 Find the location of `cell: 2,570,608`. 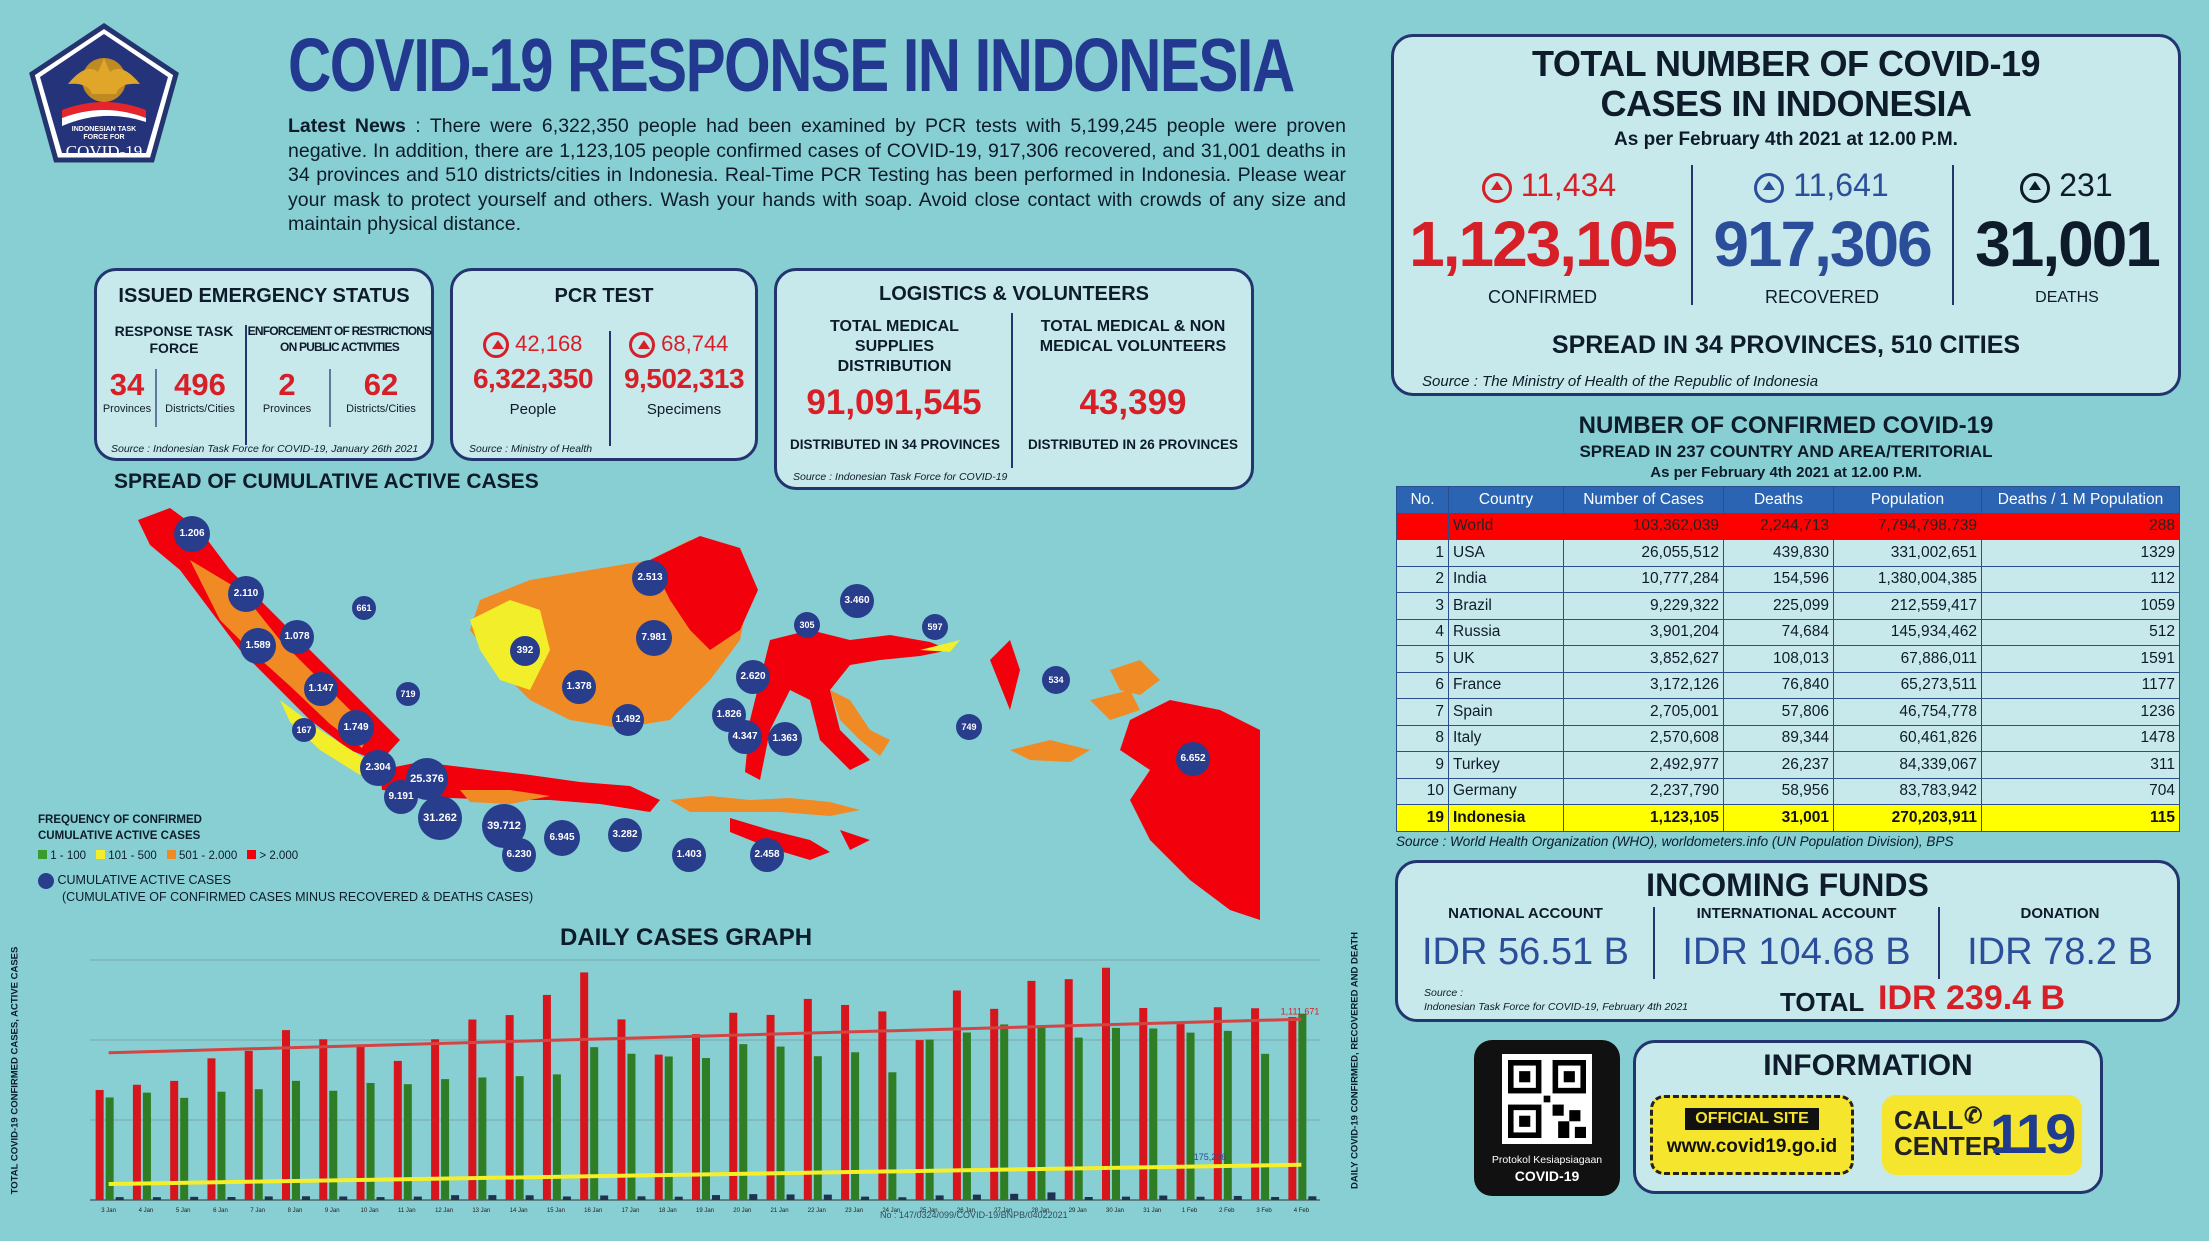

cell: 2,570,608 is located at coordinates (1643, 738).